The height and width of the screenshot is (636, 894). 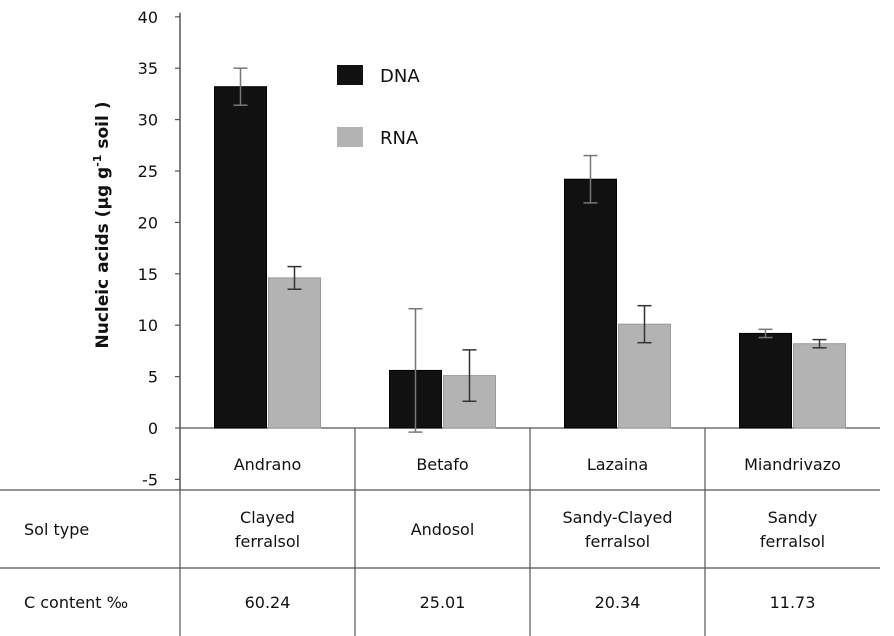 I want to click on bar-dna-andrano, so click(x=240, y=257).